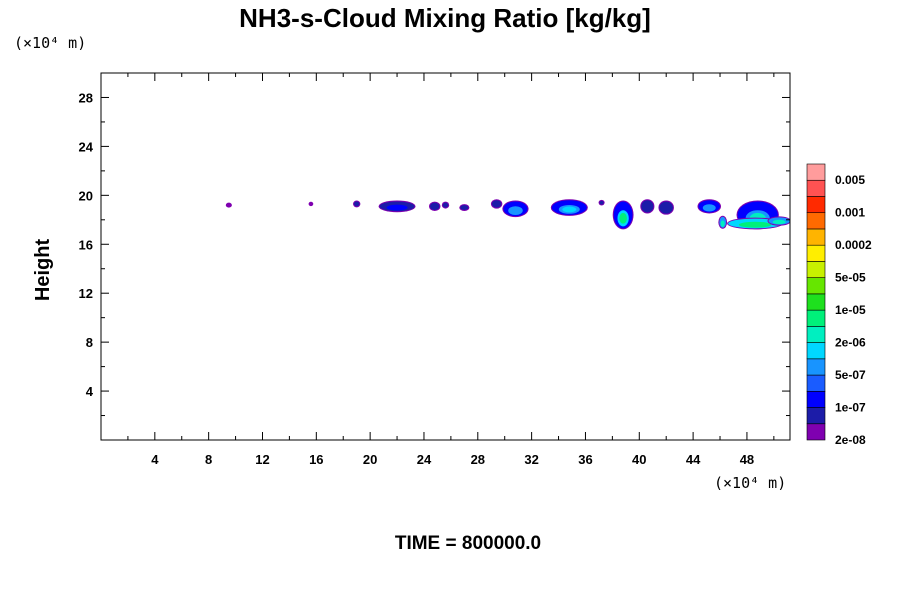 This screenshot has width=900, height=600. What do you see at coordinates (850, 343) in the screenshot?
I see `colorbar-label: 2e-06` at bounding box center [850, 343].